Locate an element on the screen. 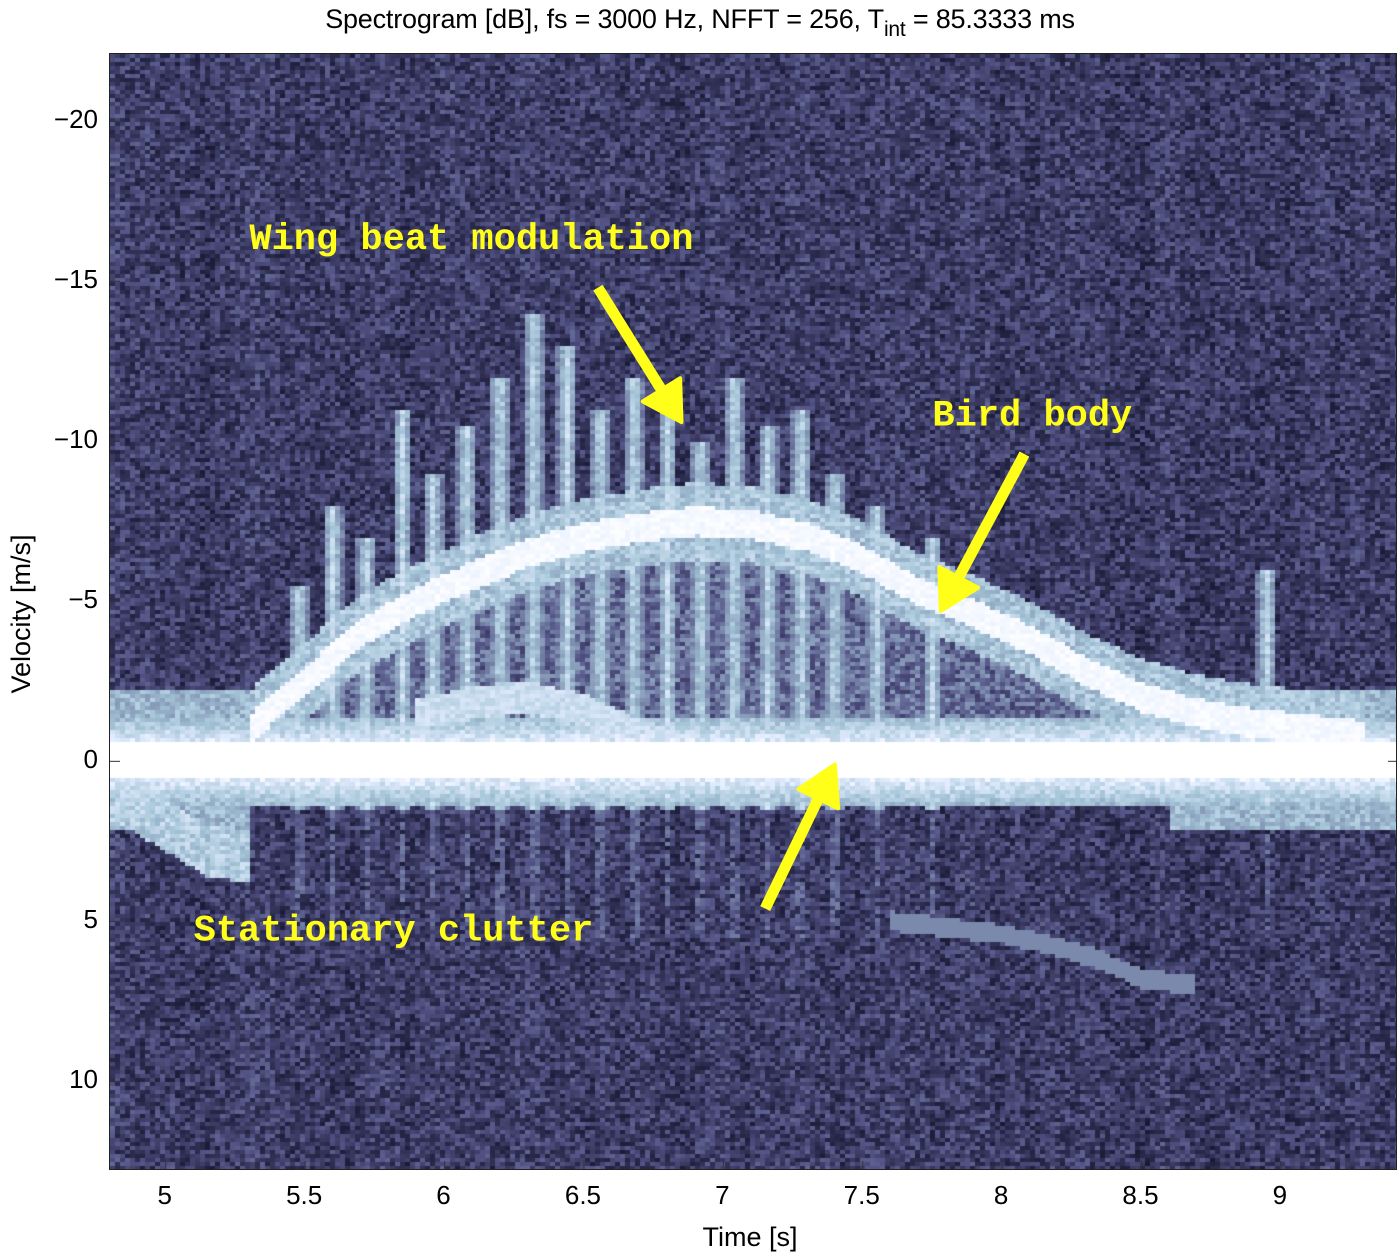 This screenshot has height=1260, width=1400. x-tick-label: 7.5 is located at coordinates (861, 1195).